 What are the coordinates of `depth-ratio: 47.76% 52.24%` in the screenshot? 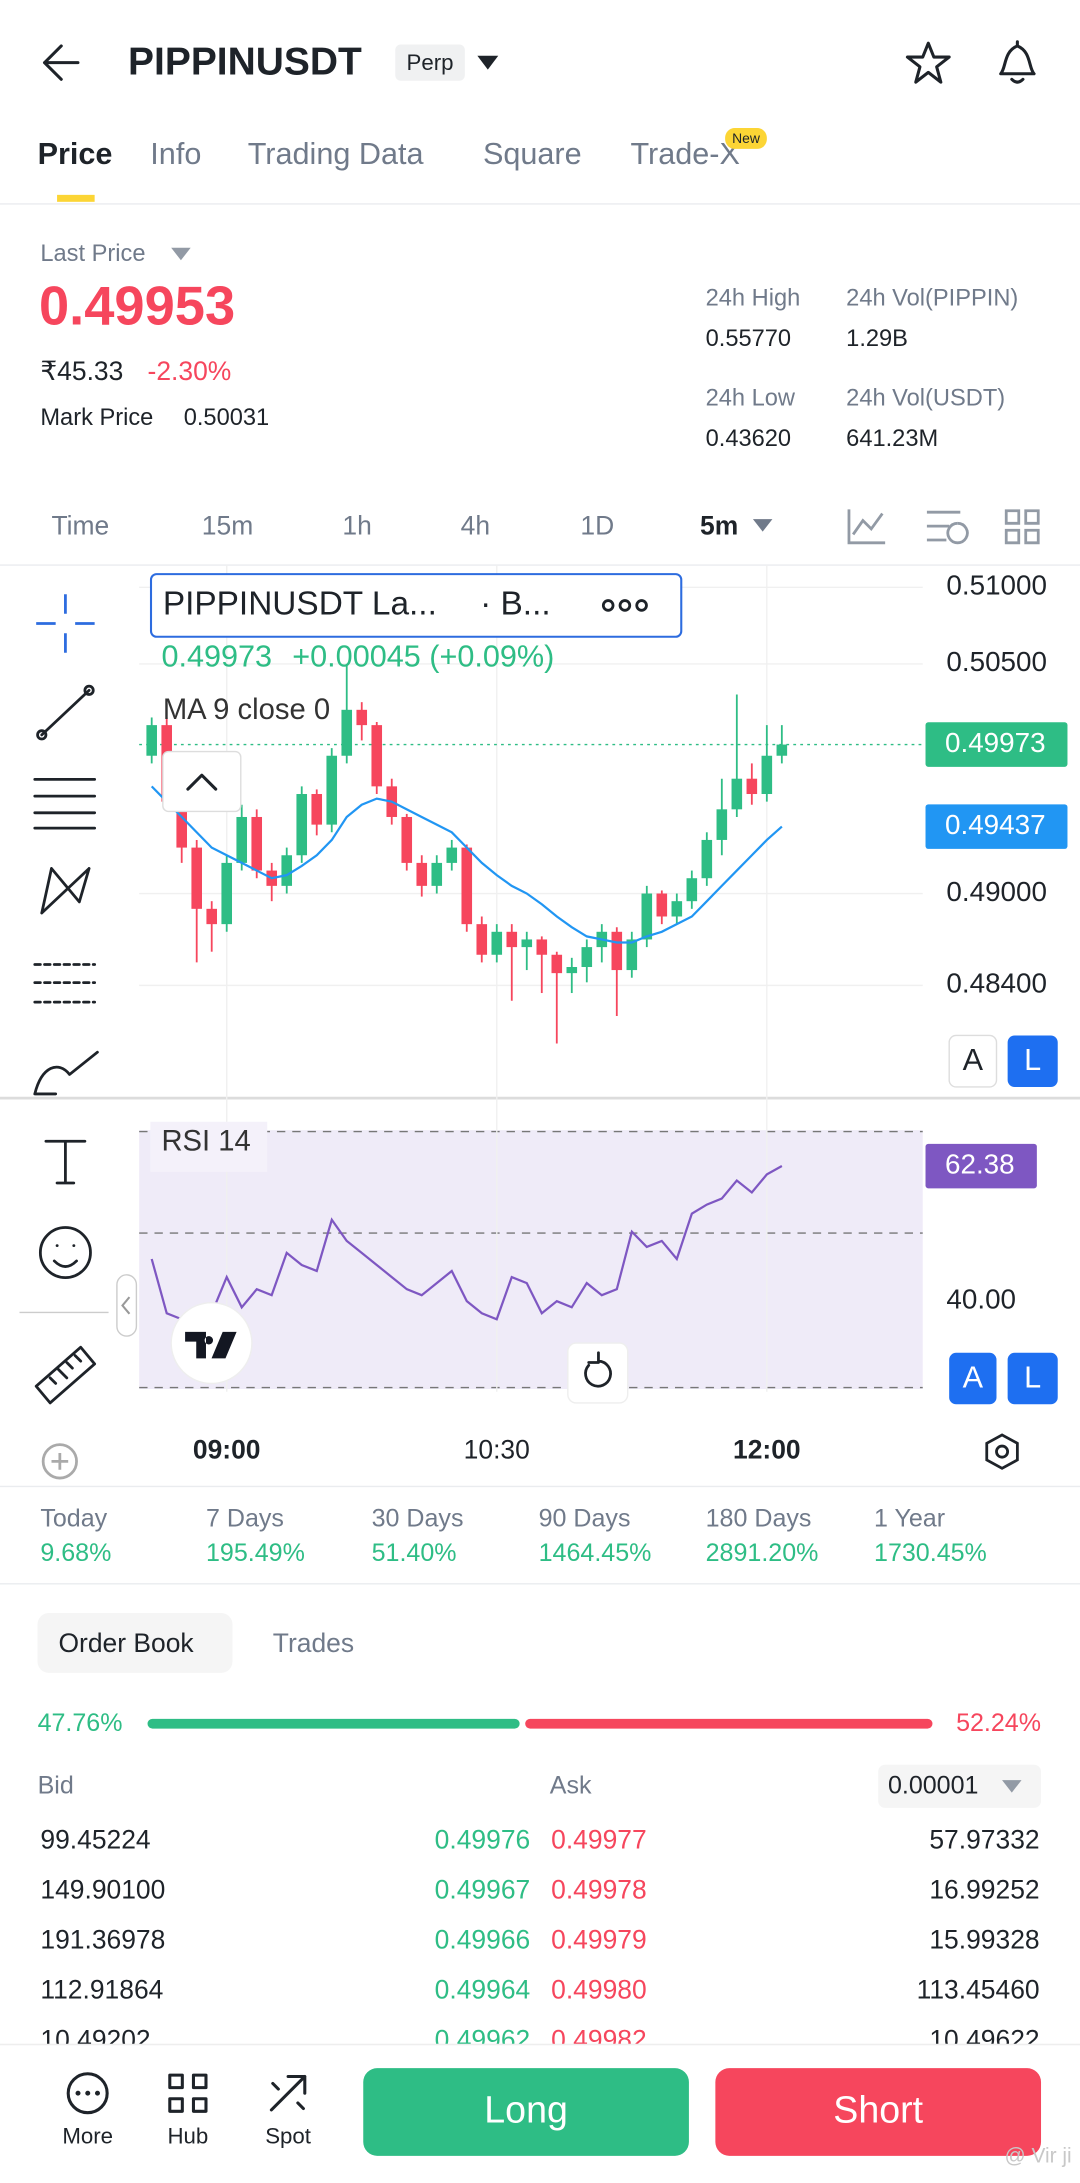 It's located at (539, 1723).